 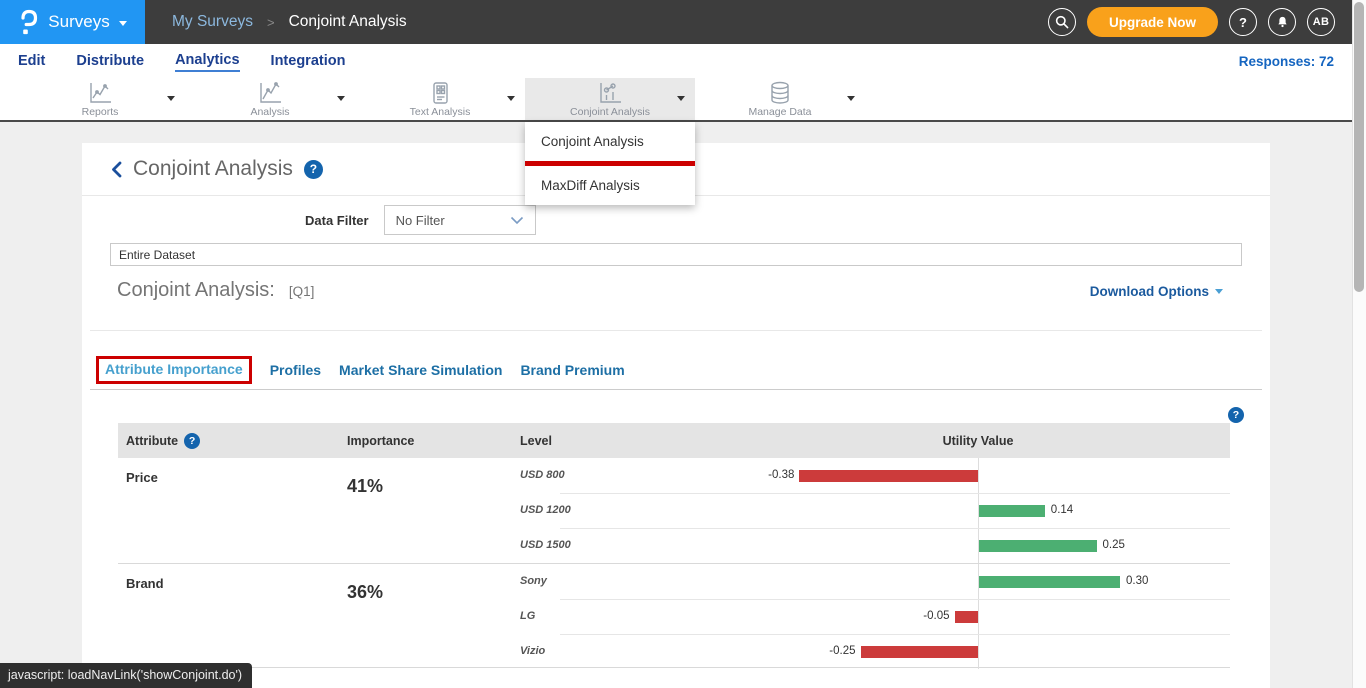 What do you see at coordinates (676, 254) in the screenshot?
I see `dataset-field: Entire Dataset` at bounding box center [676, 254].